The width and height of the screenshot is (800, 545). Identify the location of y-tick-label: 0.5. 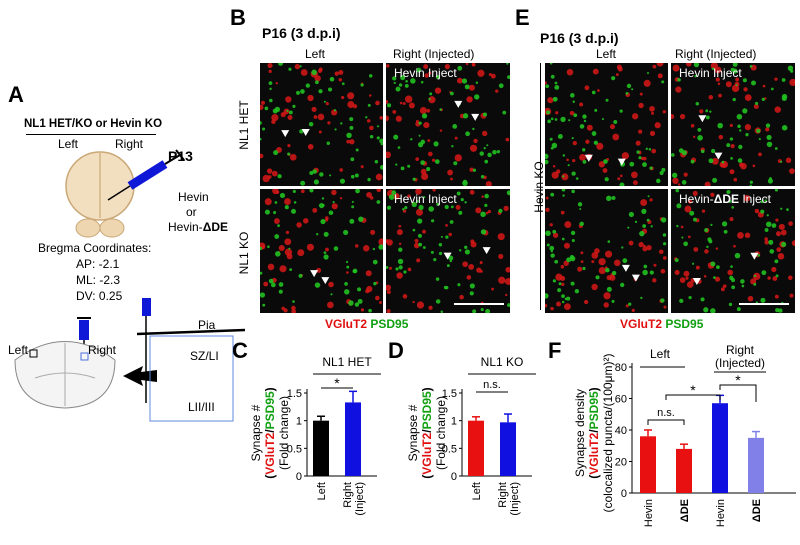
(294, 449).